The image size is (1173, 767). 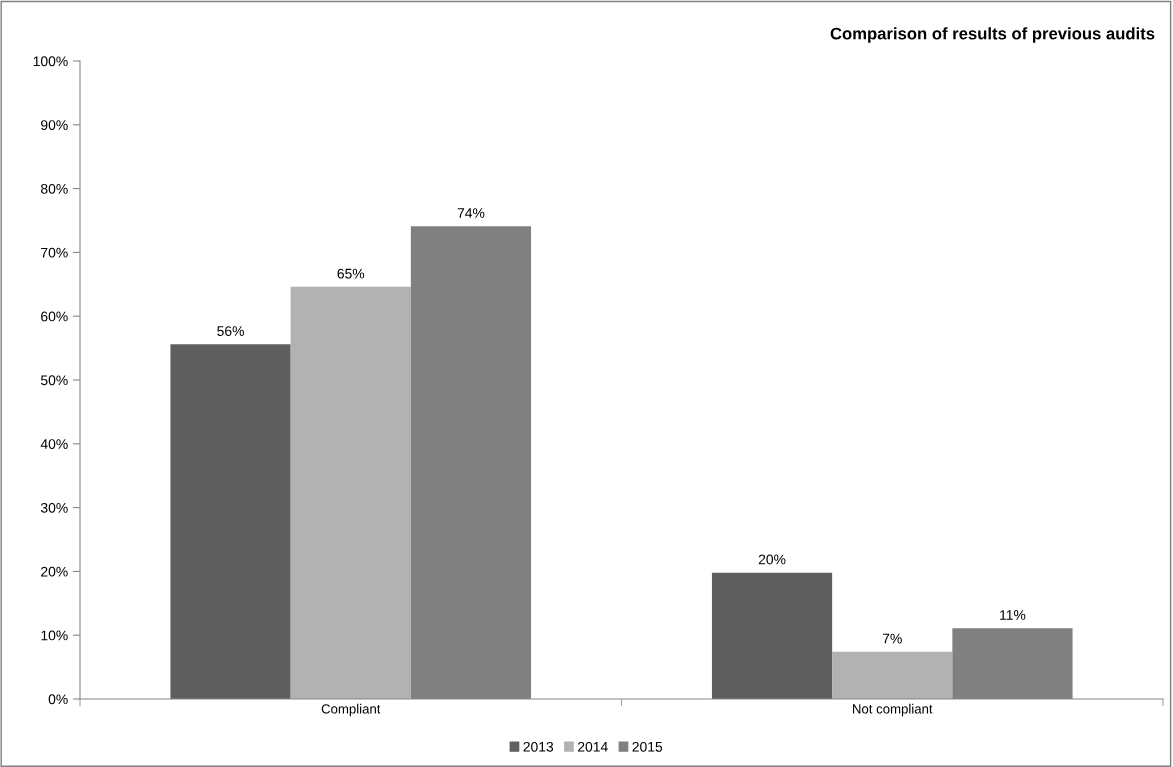 I want to click on data-label: 7%, so click(x=892, y=638).